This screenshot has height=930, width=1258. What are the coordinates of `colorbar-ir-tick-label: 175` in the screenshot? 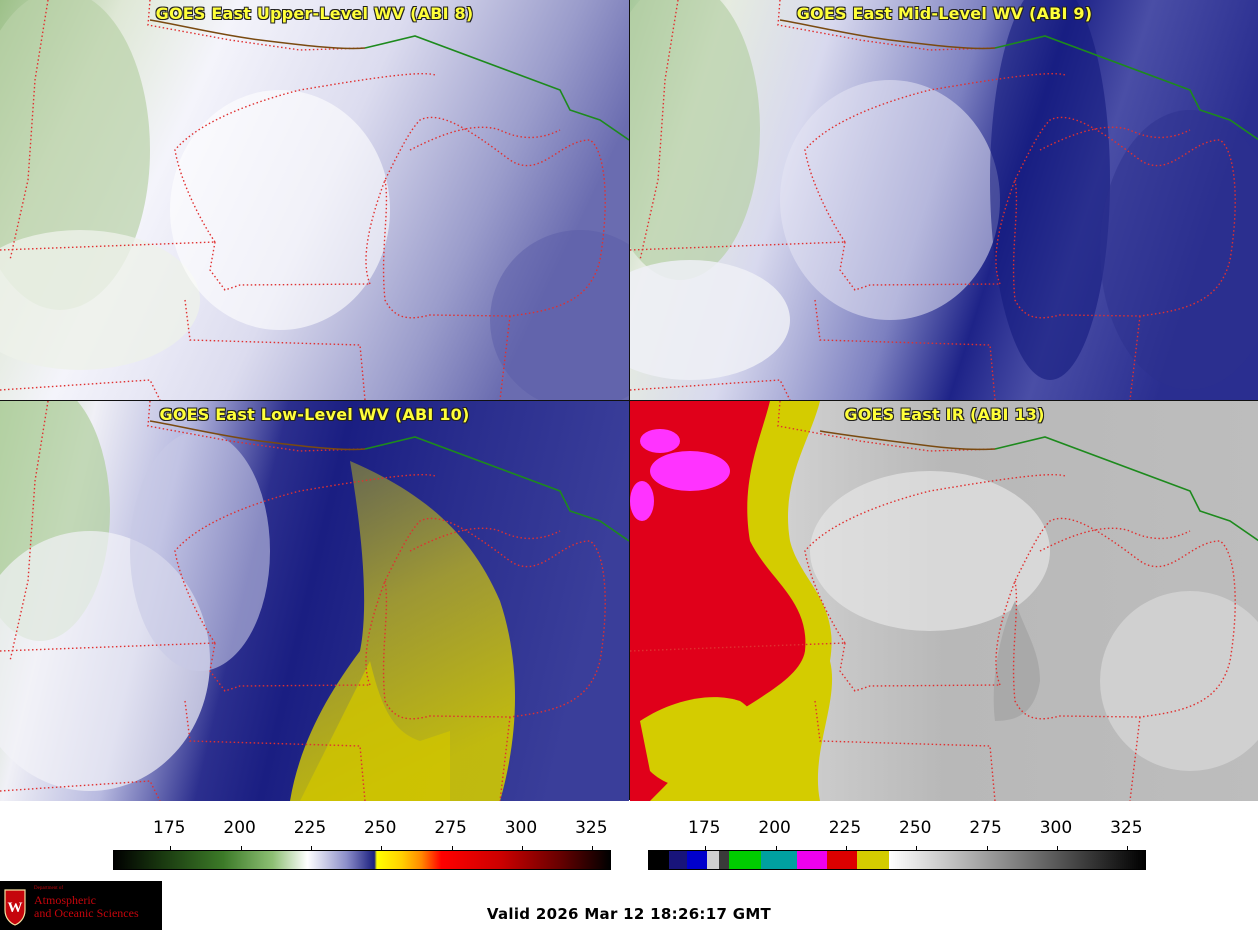 It's located at (704, 828).